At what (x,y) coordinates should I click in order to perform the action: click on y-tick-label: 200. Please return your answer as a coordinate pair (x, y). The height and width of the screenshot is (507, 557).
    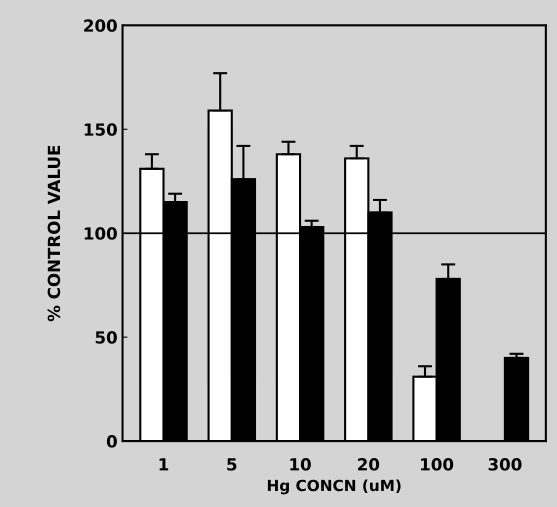
    Looking at the image, I should click on (100, 25).